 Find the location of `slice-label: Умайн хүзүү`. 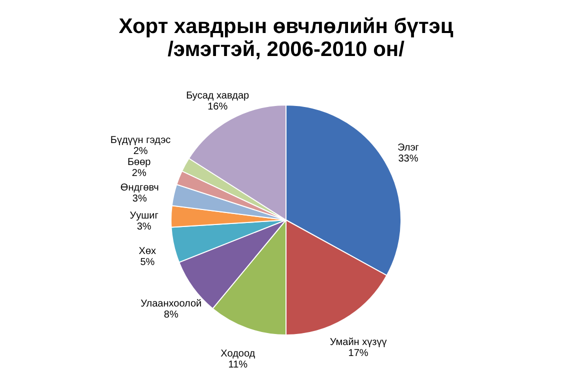

slice-label: Умайн хүзүү is located at coordinates (358, 342).